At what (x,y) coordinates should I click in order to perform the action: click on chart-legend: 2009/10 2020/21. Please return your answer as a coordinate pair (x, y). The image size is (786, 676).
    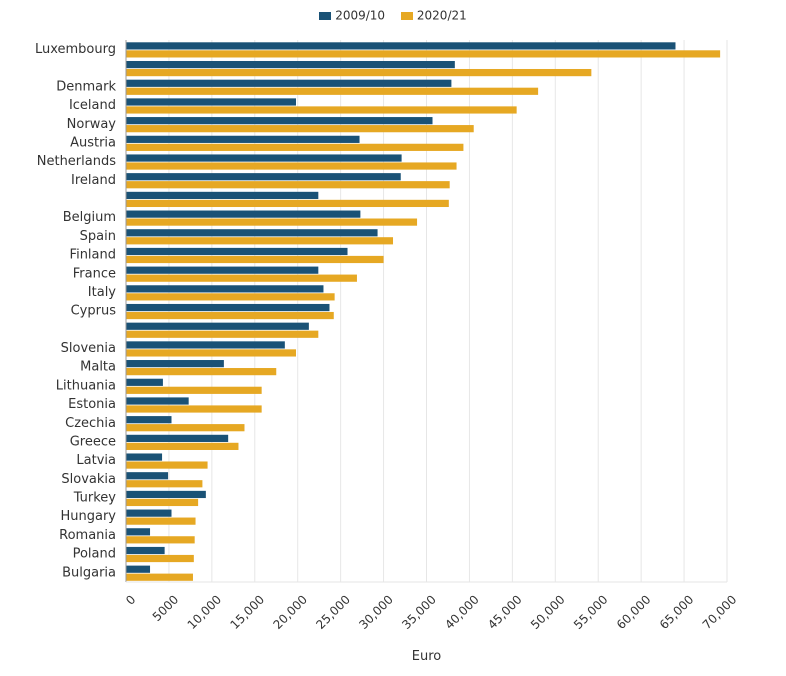
    Looking at the image, I should click on (393, 15).